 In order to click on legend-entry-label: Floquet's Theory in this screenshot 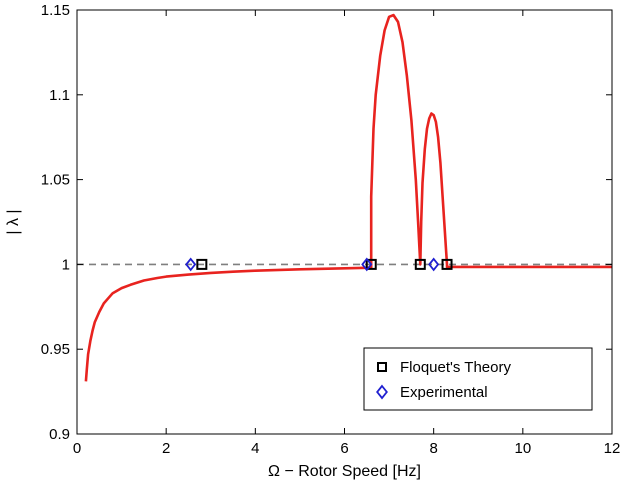, I will do `click(455, 367)`.